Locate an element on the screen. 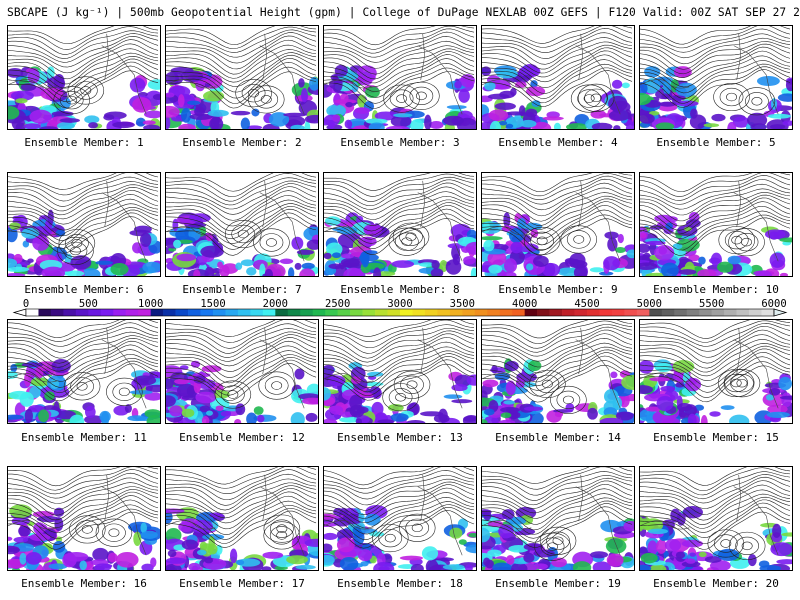  member-caption: Ensemble Member: 20 is located at coordinates (716, 583).